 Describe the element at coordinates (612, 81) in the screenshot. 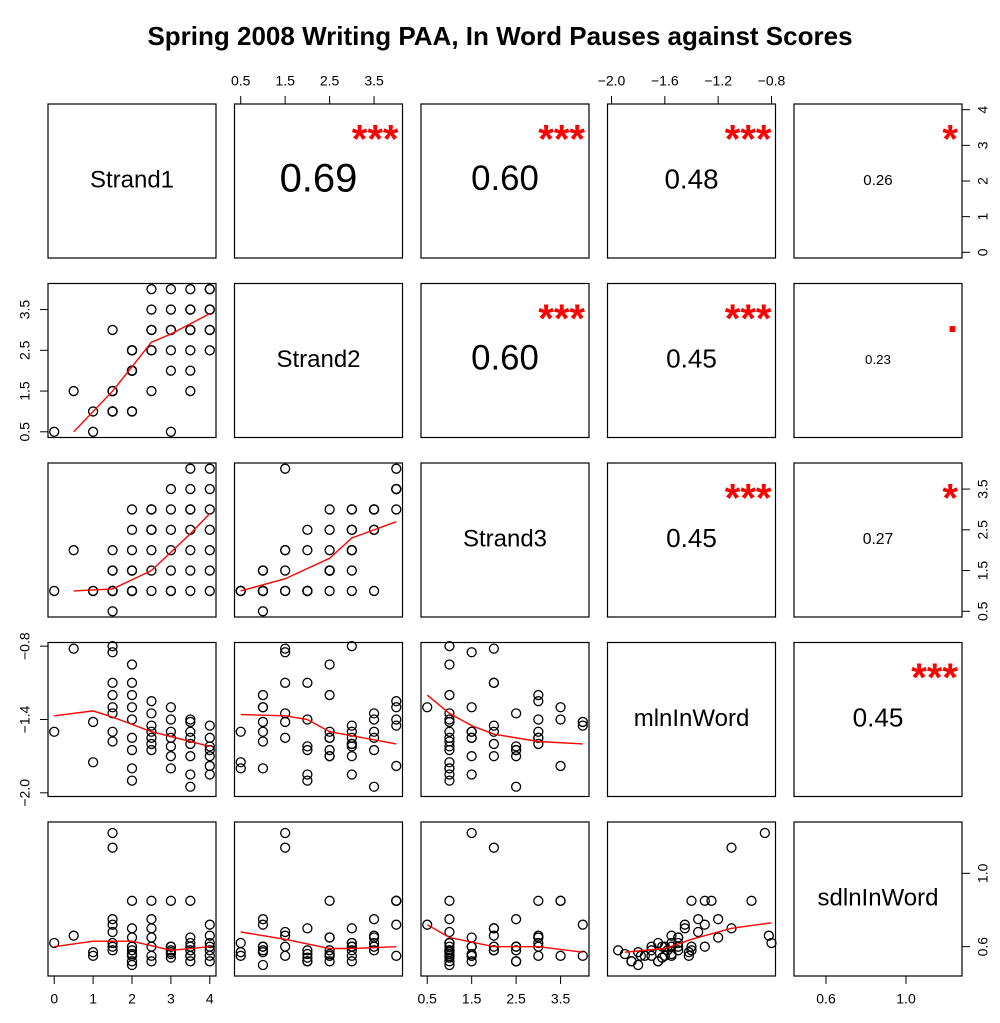

I see `x-tick-label: −2.0` at that location.